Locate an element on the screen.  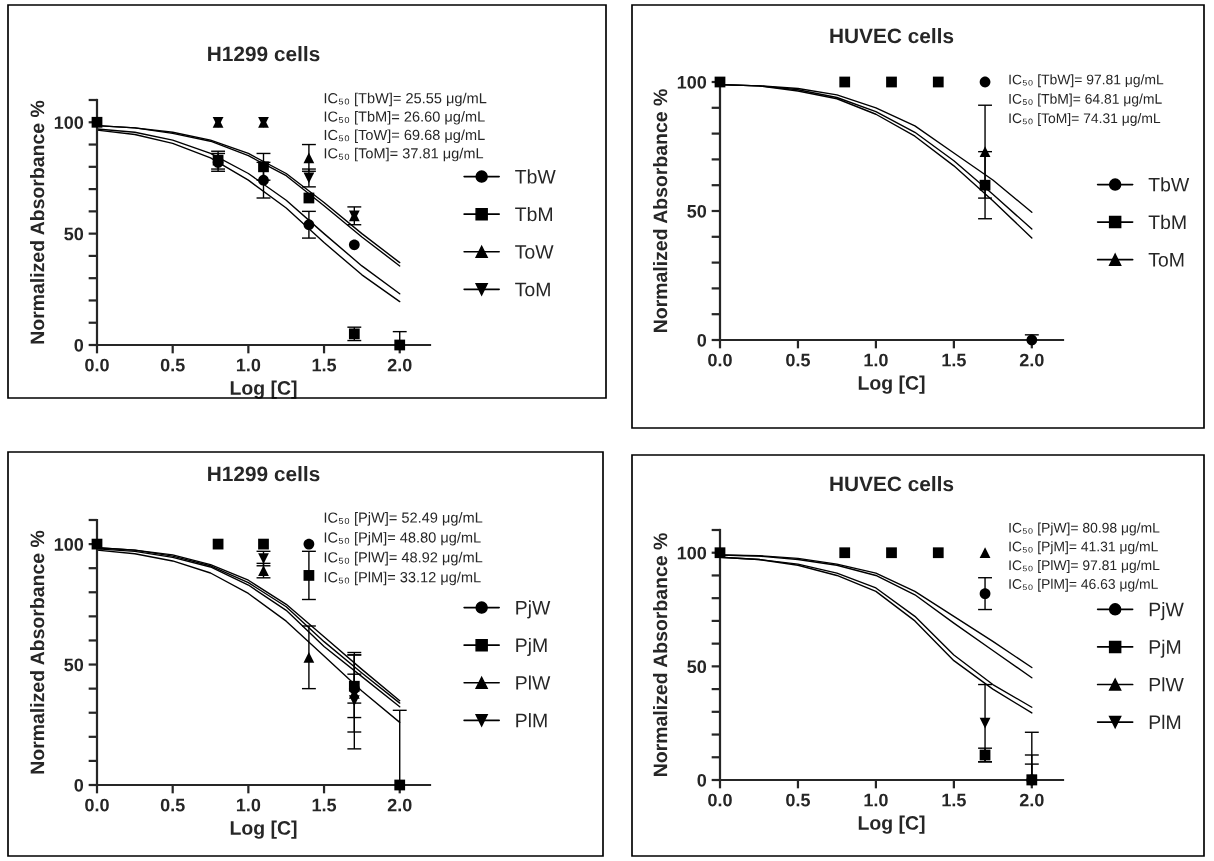
annotation: IC₅₀ [ToW]= 69.68 μg/mL is located at coordinates (404, 136).